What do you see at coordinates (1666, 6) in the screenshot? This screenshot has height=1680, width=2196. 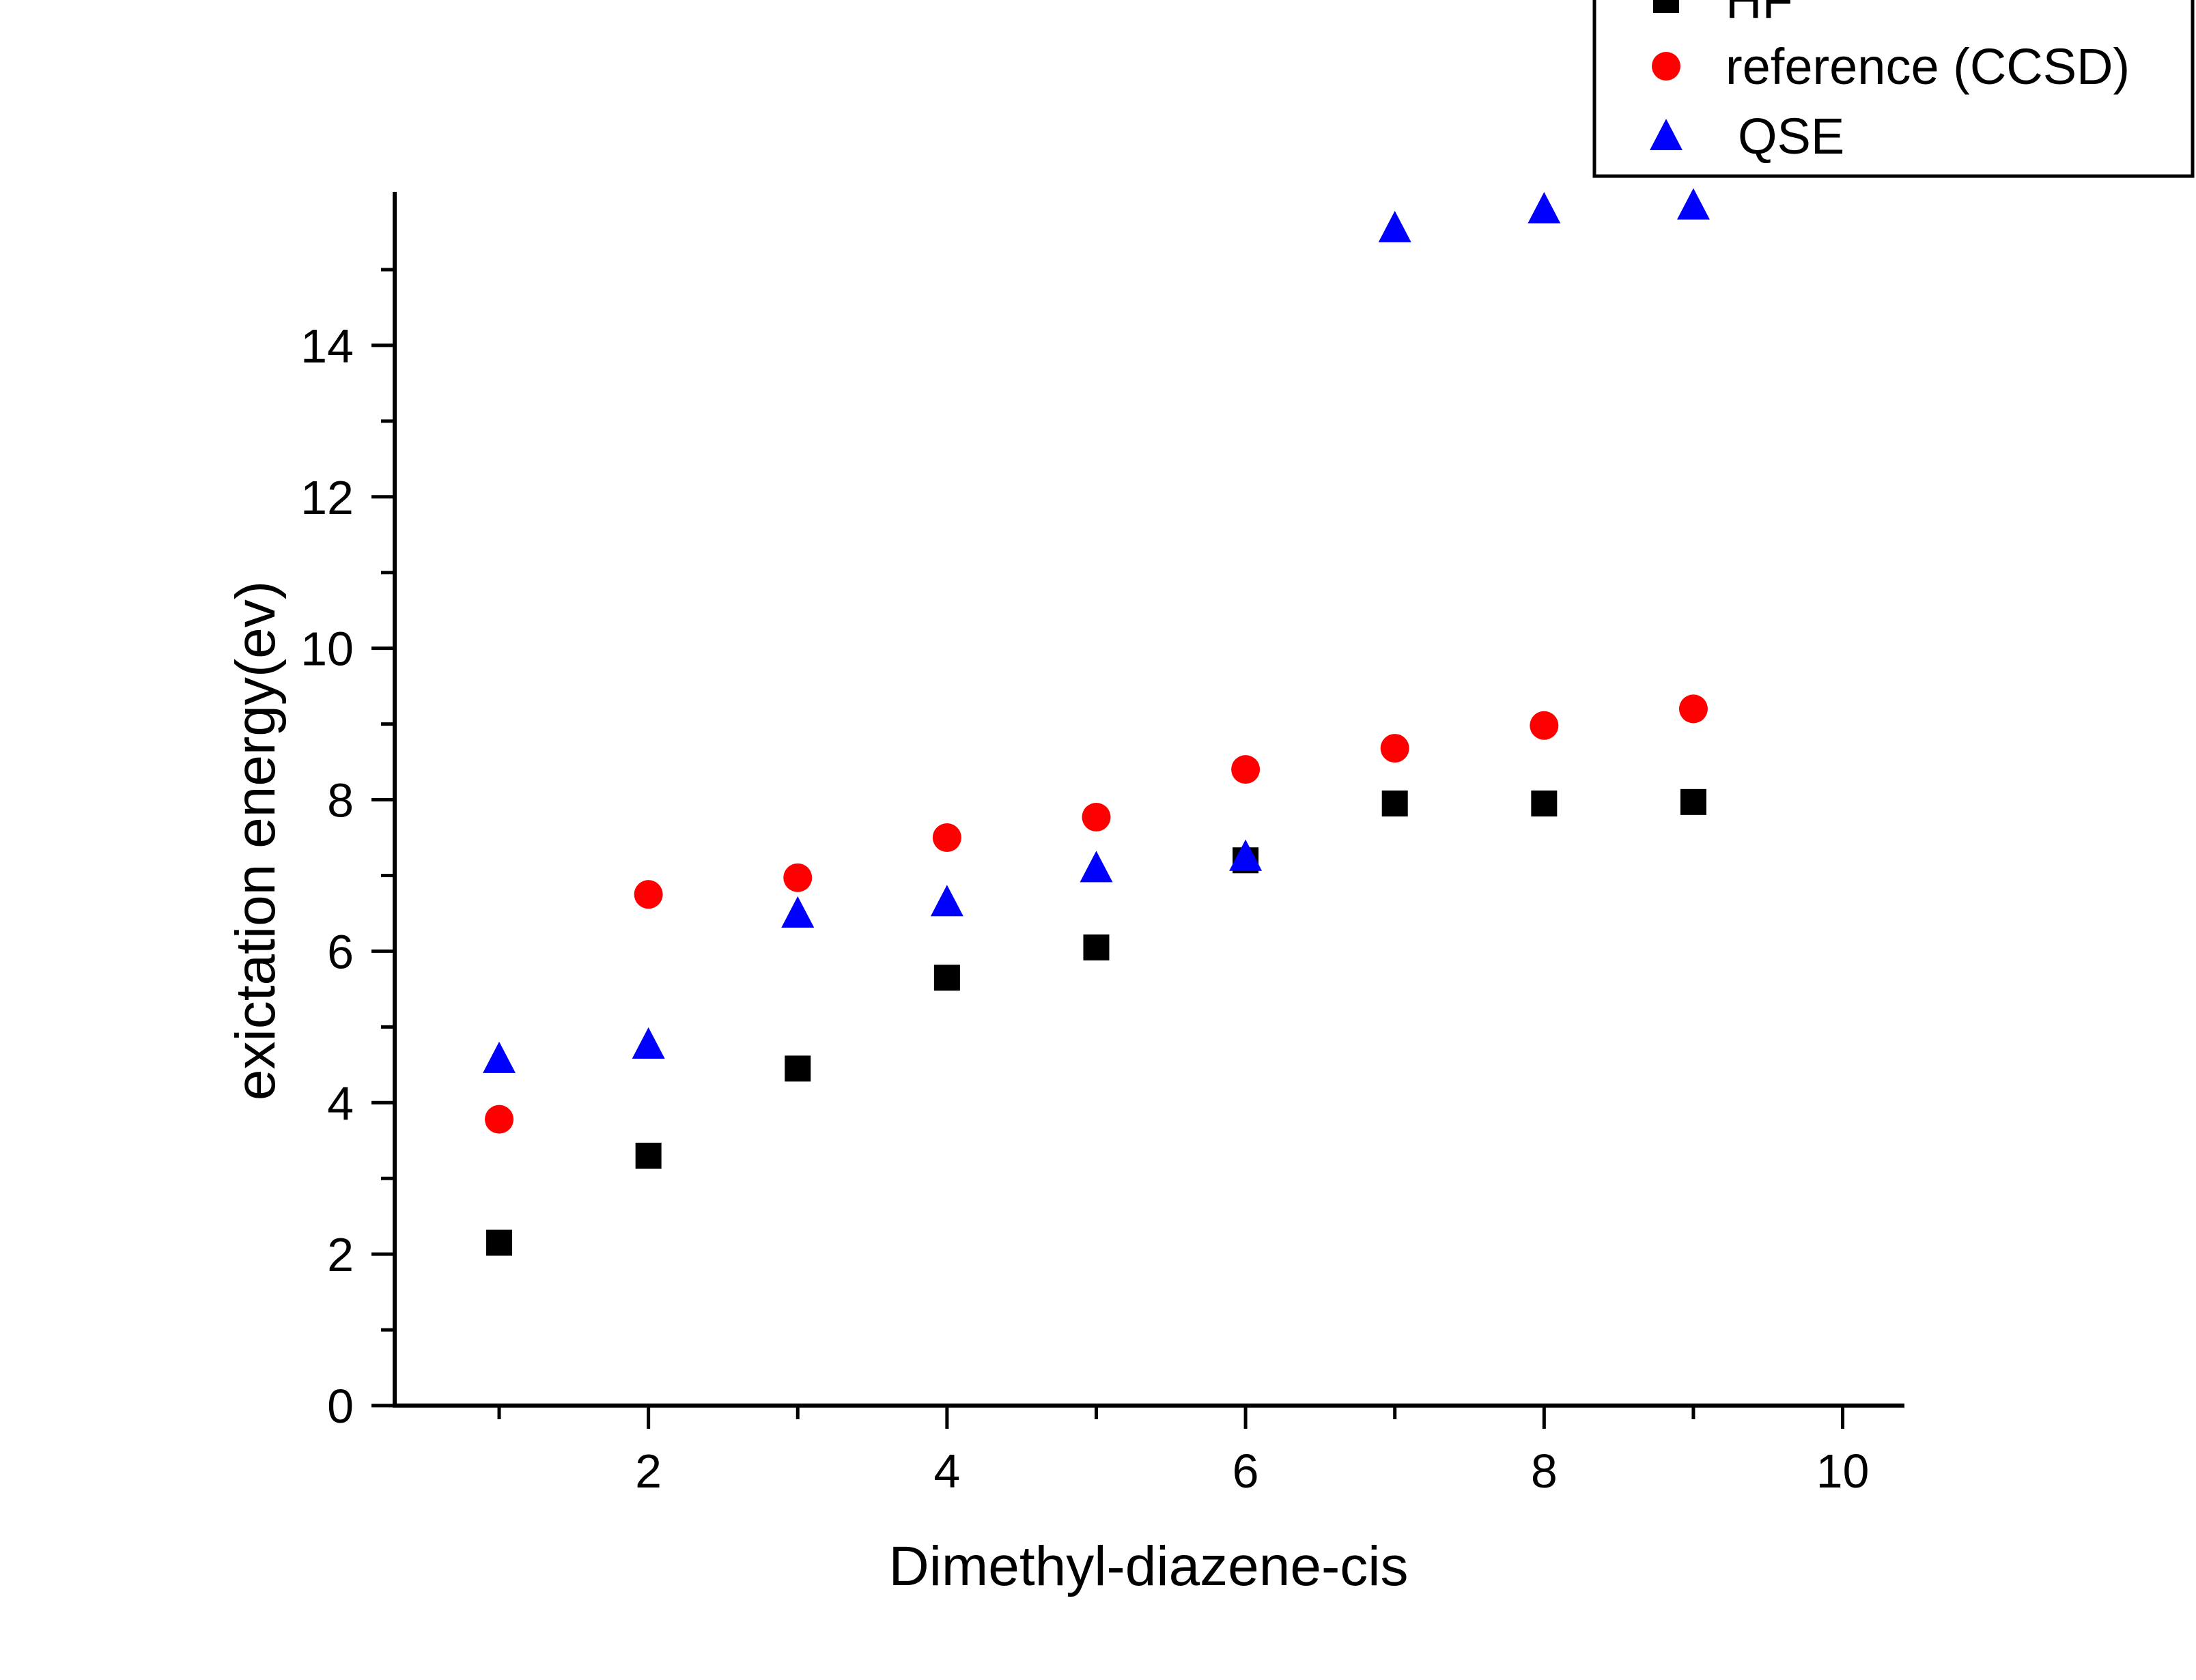 I see `legend-square-icon` at bounding box center [1666, 6].